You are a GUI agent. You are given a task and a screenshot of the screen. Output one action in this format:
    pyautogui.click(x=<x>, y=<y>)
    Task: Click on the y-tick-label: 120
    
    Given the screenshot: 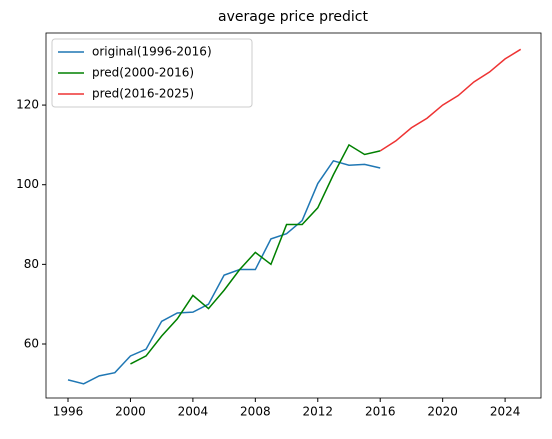 What is the action you would take?
    pyautogui.click(x=27, y=105)
    